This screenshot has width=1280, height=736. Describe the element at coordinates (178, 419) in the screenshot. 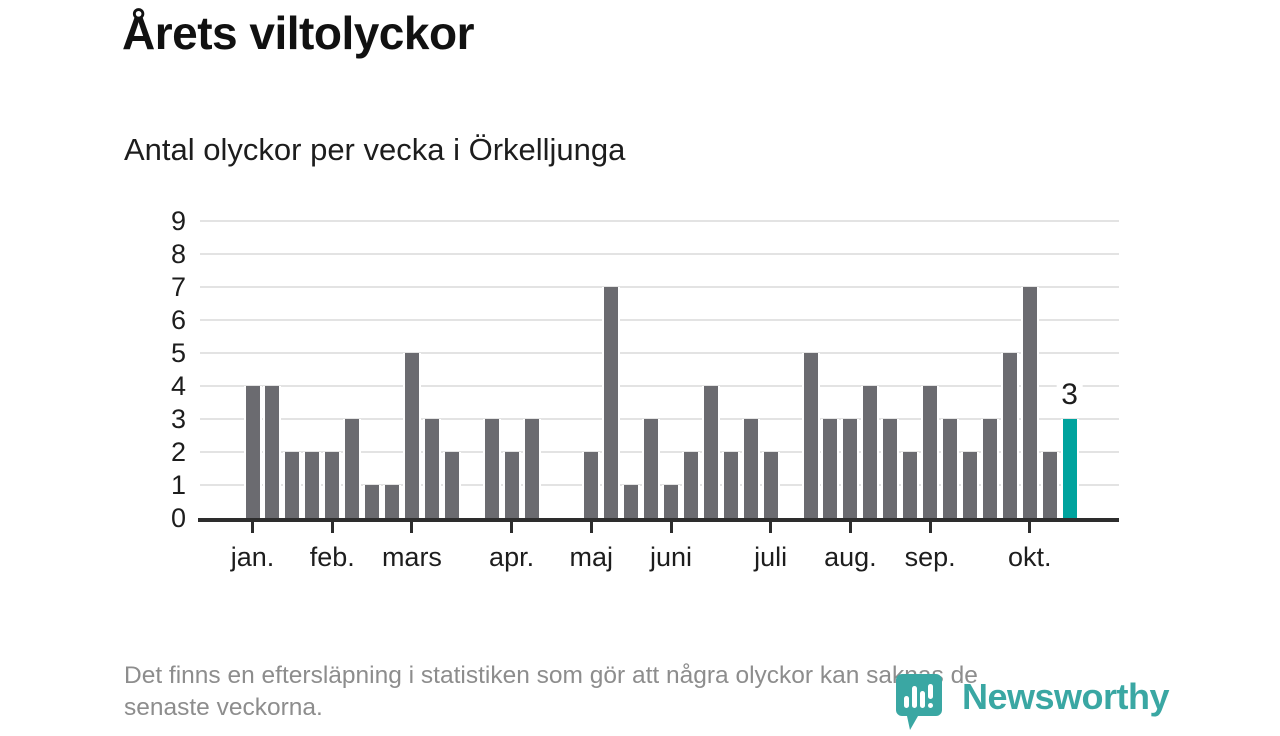

I see `y-axis-label-3: 3` at that location.